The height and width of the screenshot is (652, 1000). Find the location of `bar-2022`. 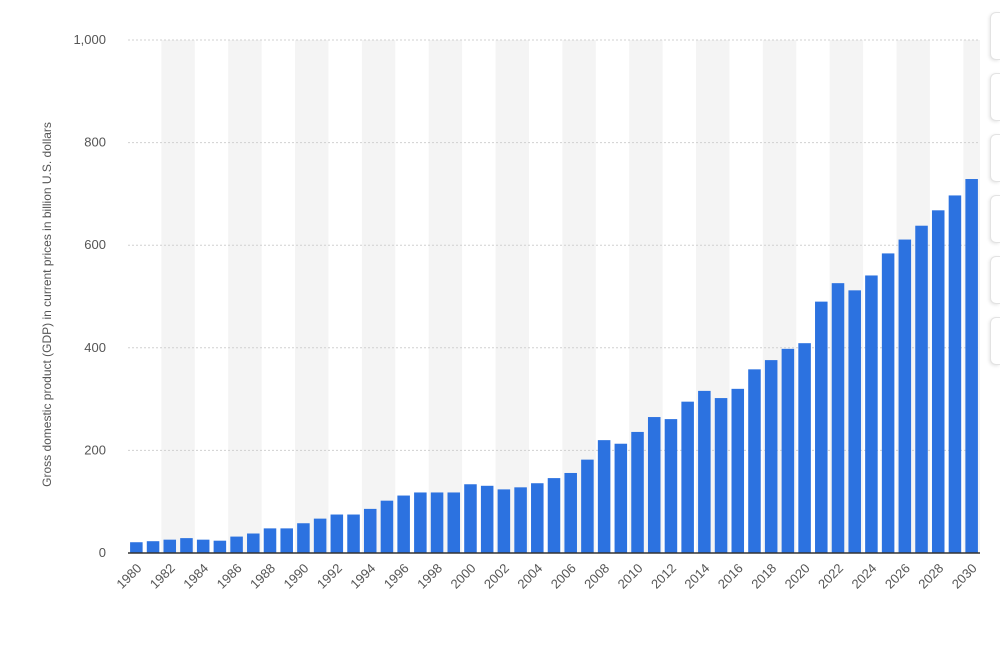

bar-2022 is located at coordinates (838, 418).